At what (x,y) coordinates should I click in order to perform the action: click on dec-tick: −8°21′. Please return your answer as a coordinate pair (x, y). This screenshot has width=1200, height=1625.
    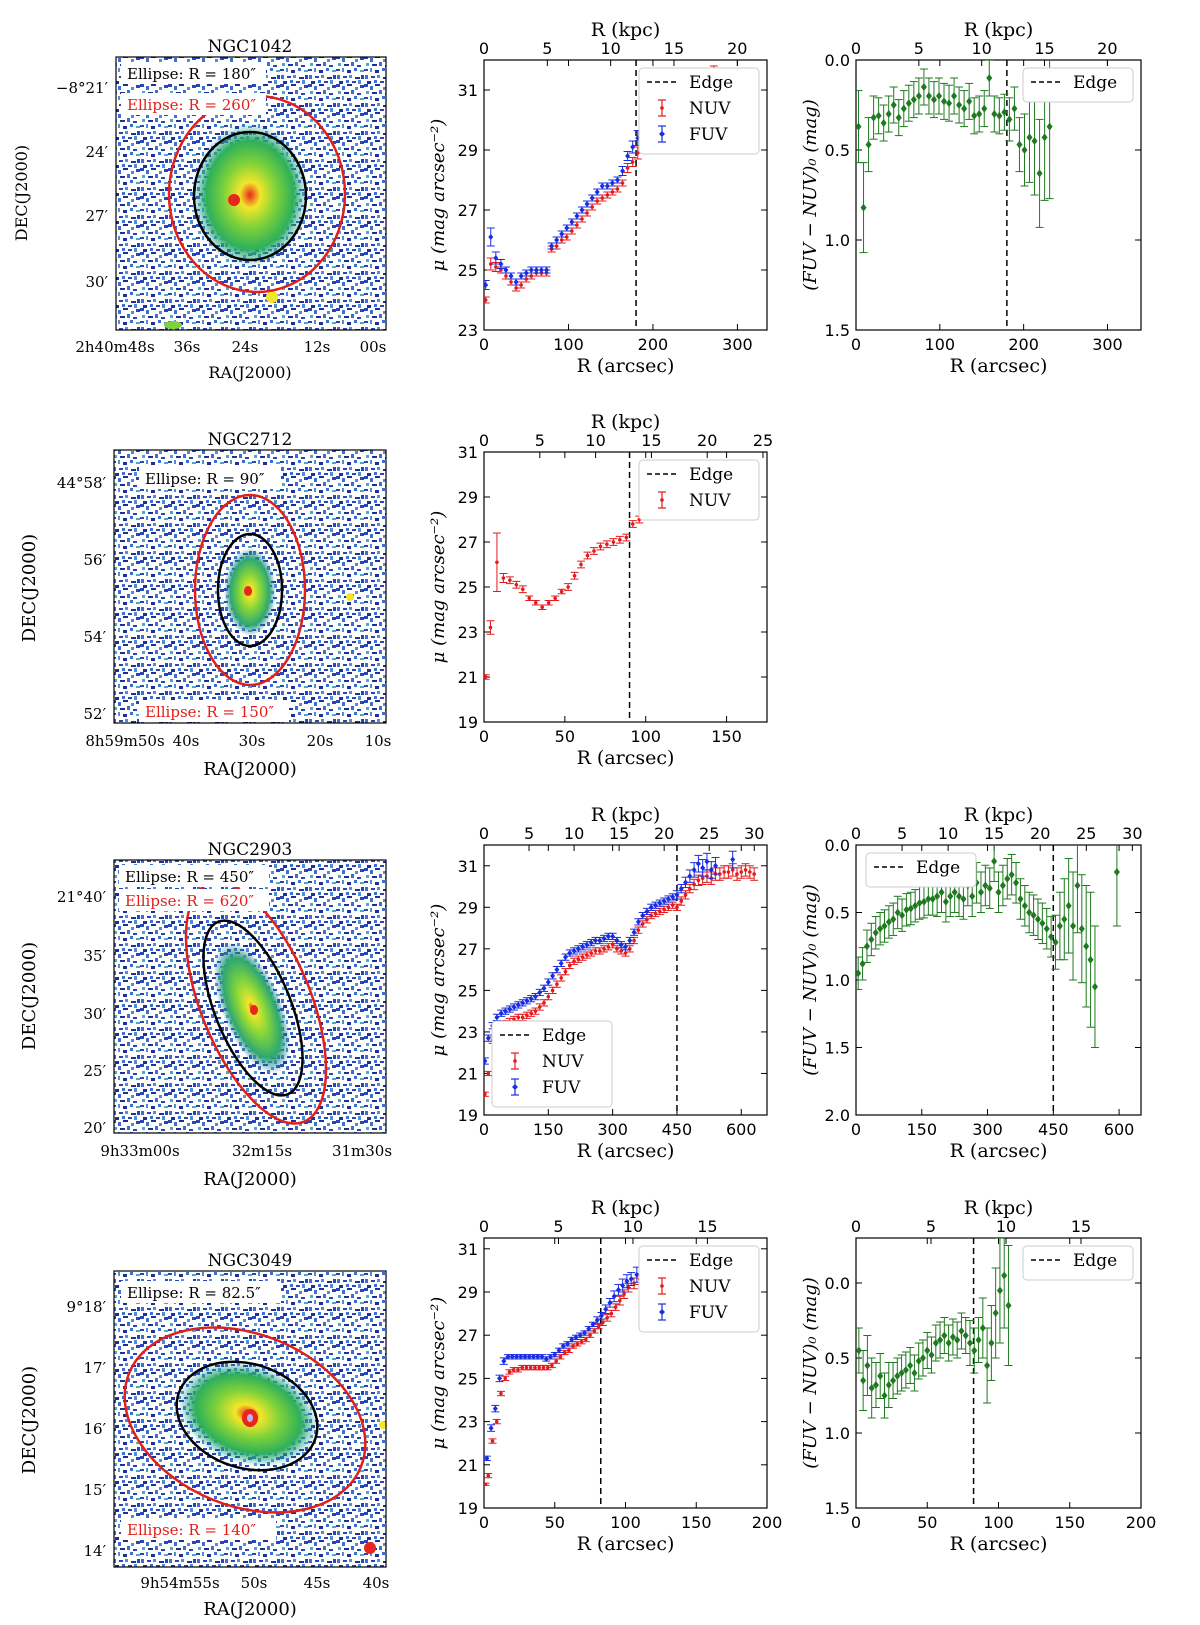
    Looking at the image, I should click on (82, 88).